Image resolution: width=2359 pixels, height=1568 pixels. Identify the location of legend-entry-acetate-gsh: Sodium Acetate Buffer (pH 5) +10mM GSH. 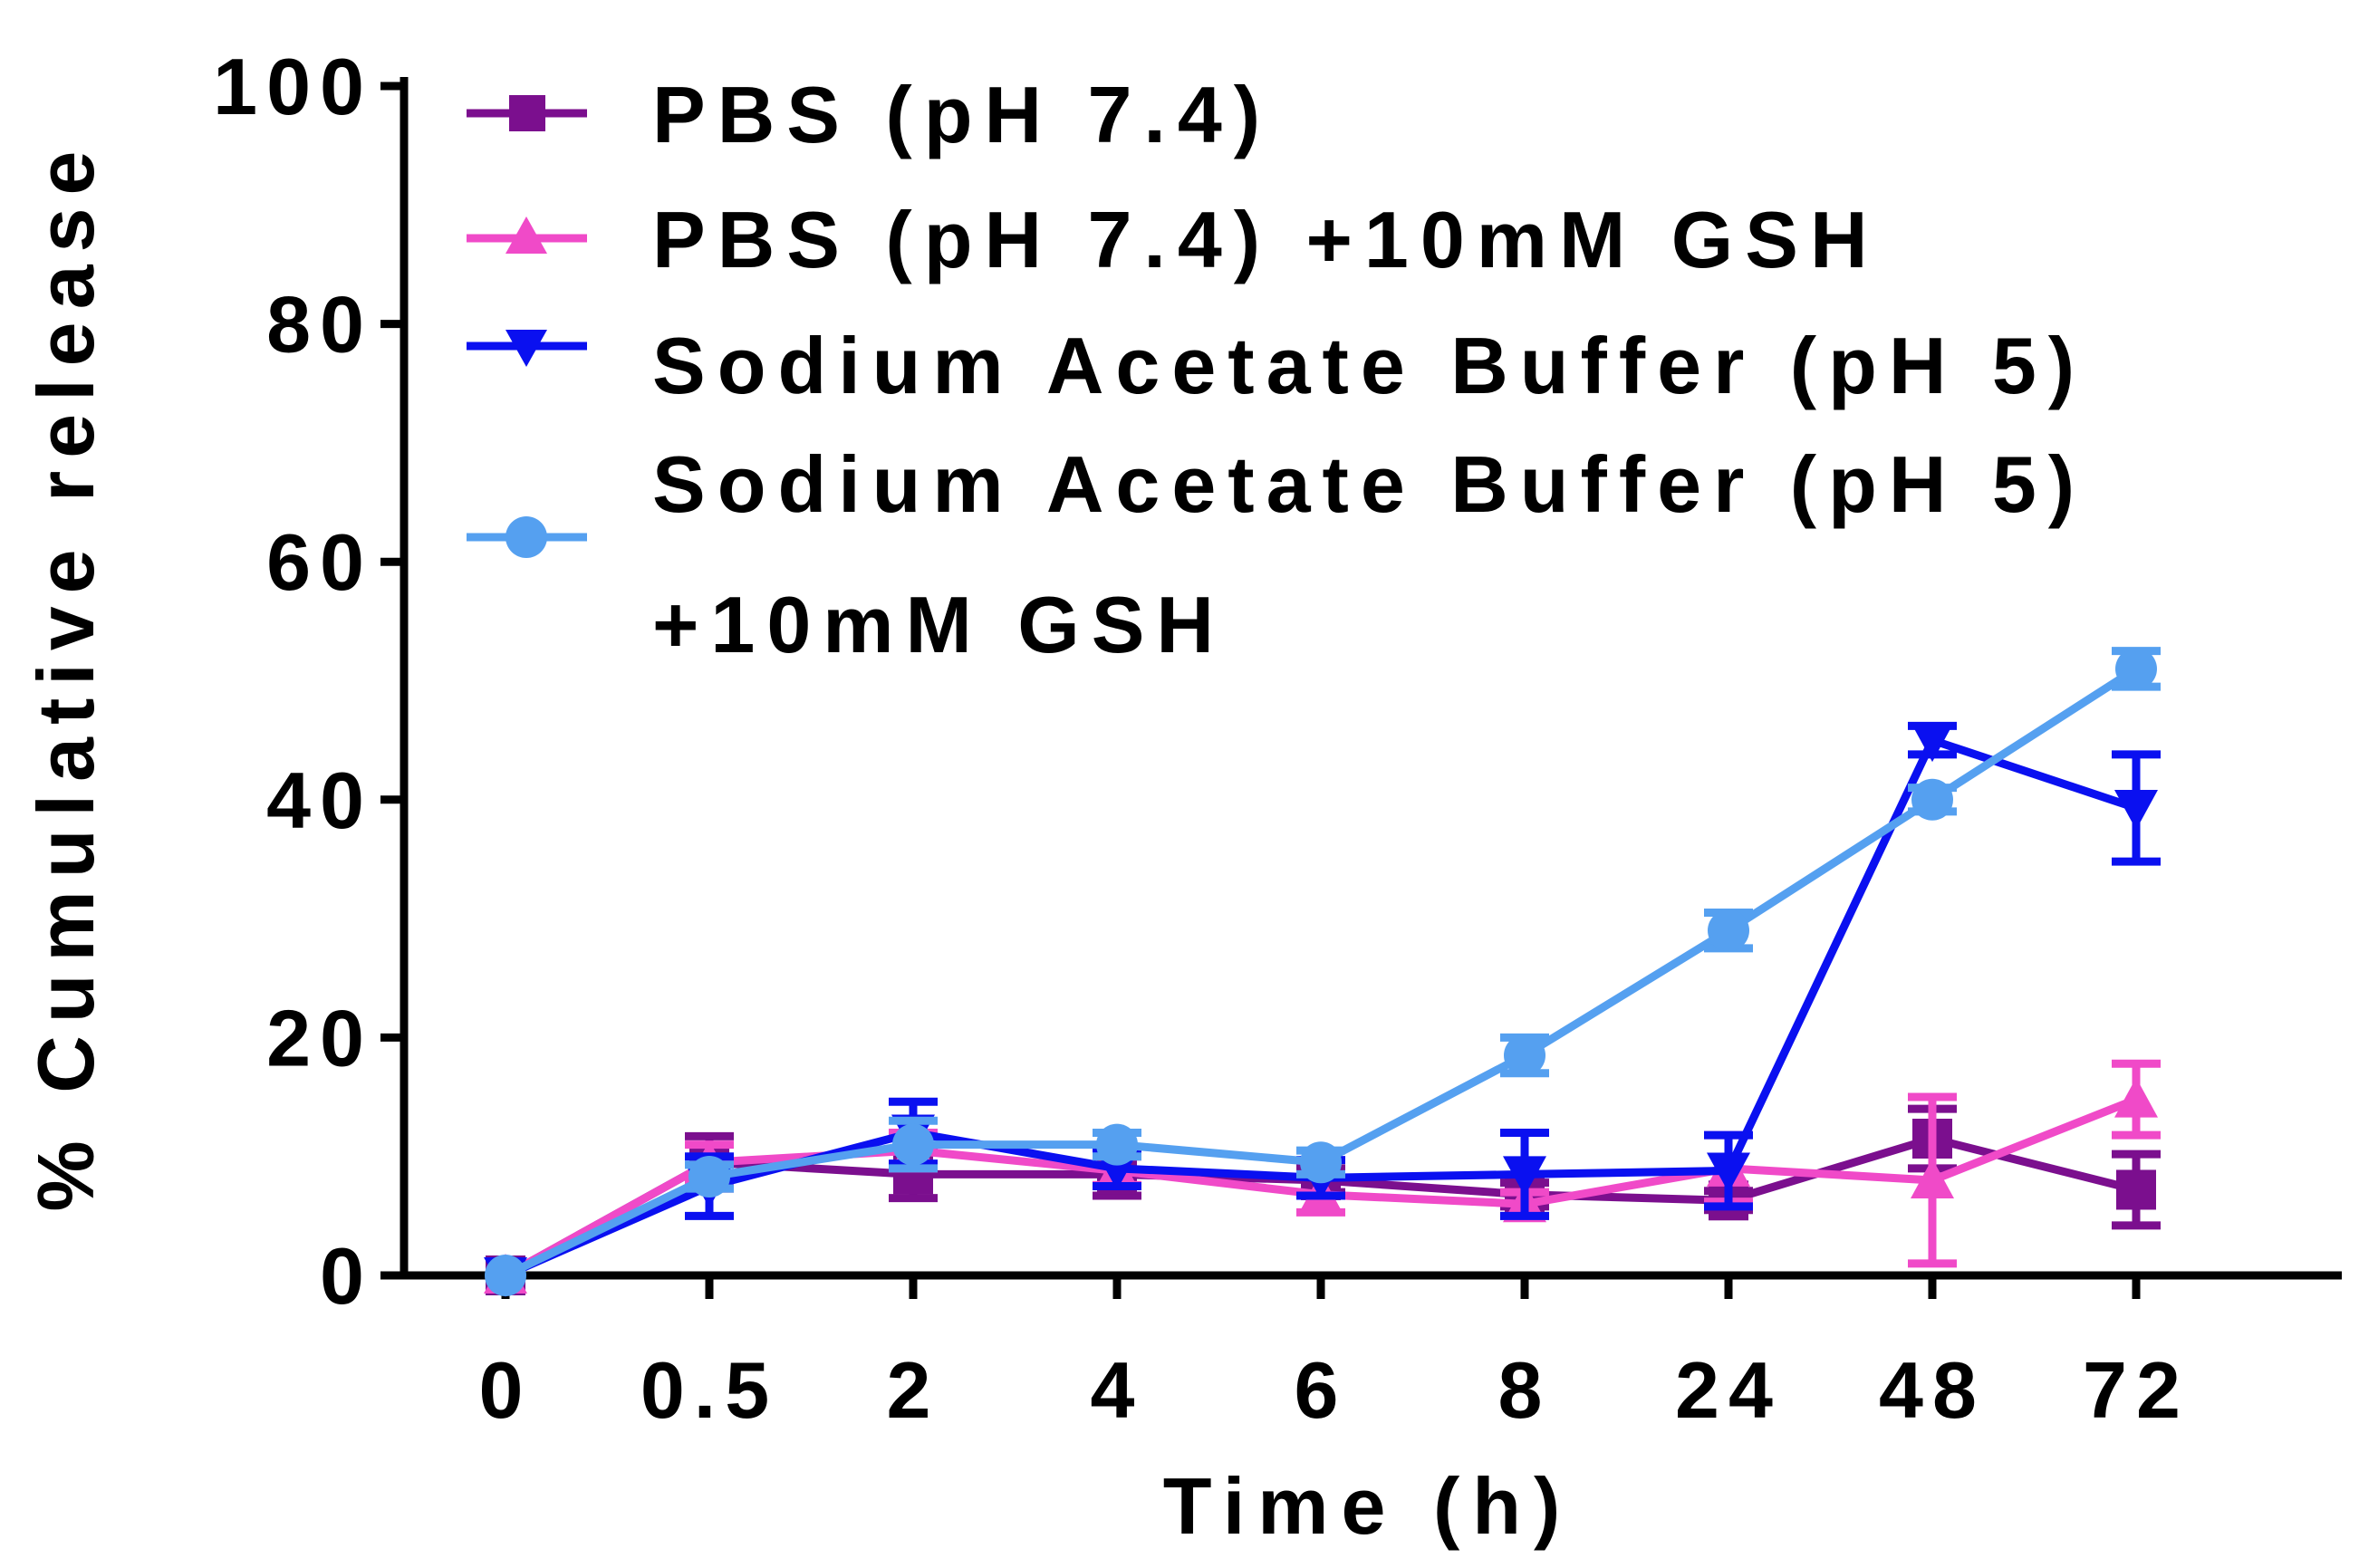
(1276, 554).